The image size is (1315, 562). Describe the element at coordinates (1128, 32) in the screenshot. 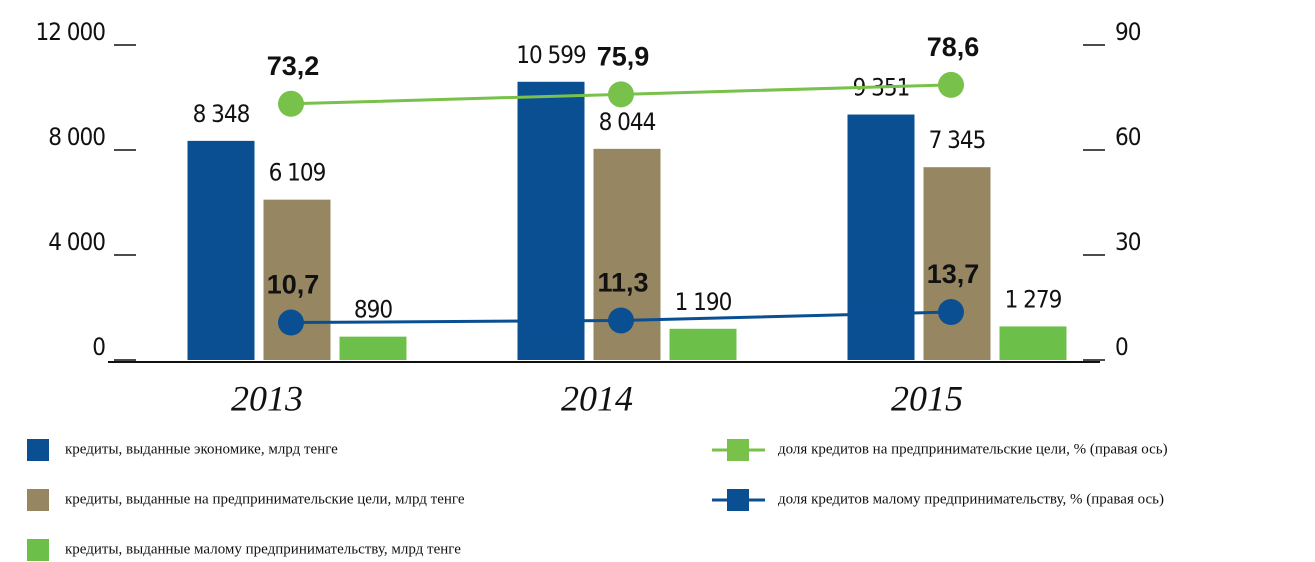

I see `y2-tick-label: 90` at that location.